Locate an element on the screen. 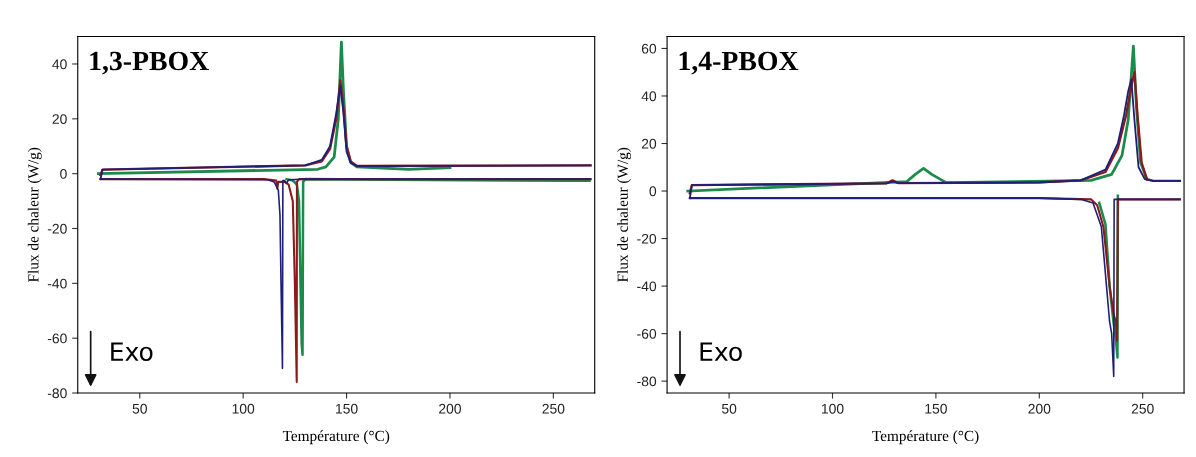  chart-title: 1,3-PBOX is located at coordinates (149, 63).